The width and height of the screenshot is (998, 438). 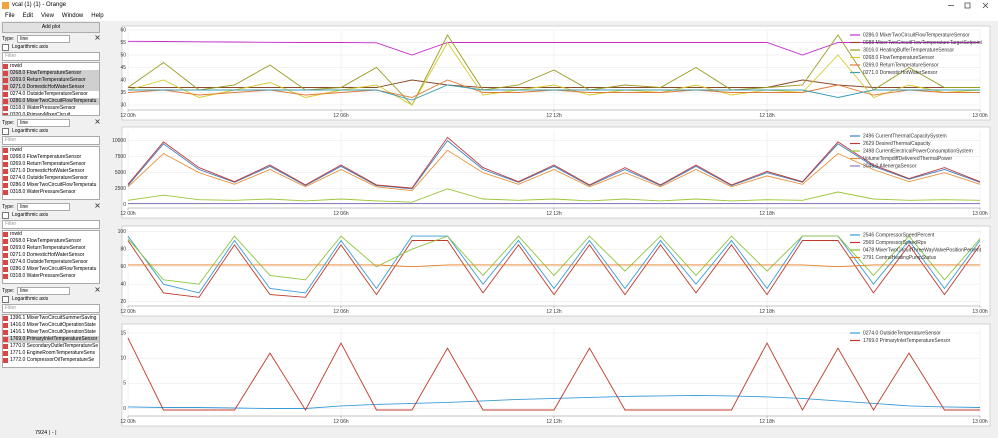 I want to click on x-tick-label: 12 12h, so click(x=554, y=116).